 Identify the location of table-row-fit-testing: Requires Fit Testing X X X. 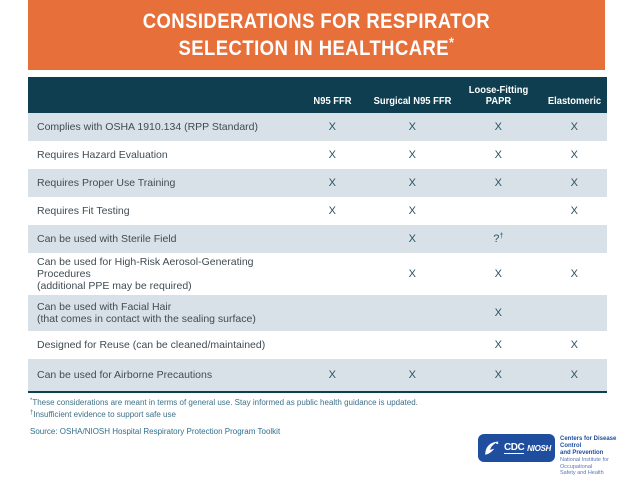
(317, 211).